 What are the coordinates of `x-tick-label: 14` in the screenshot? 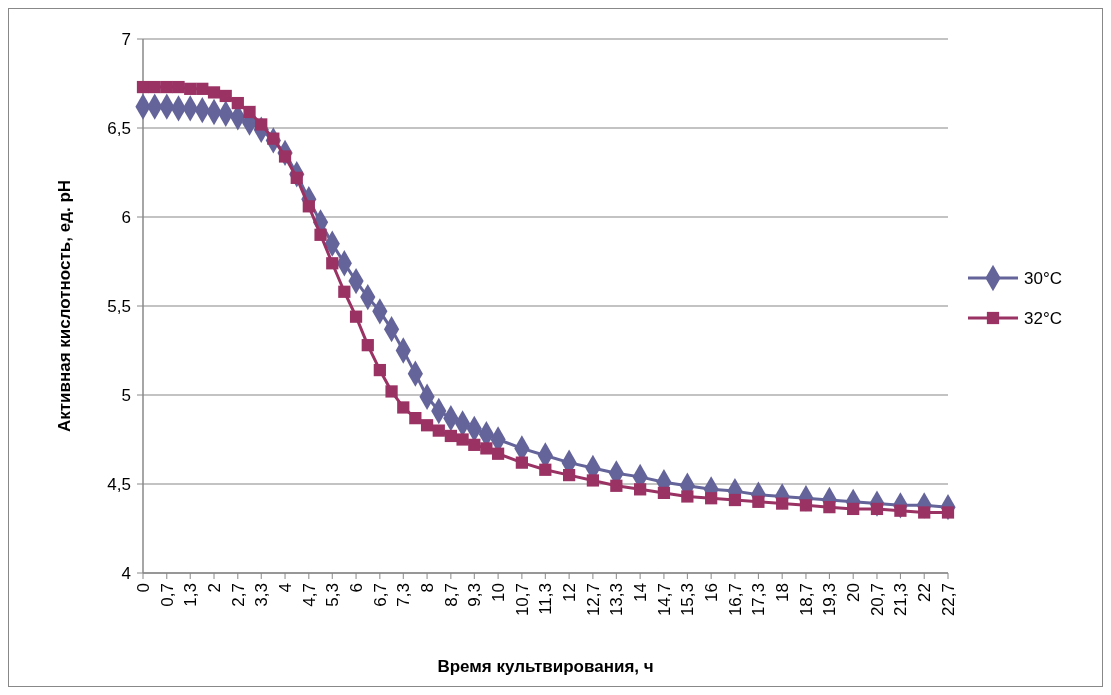 It's located at (641, 592).